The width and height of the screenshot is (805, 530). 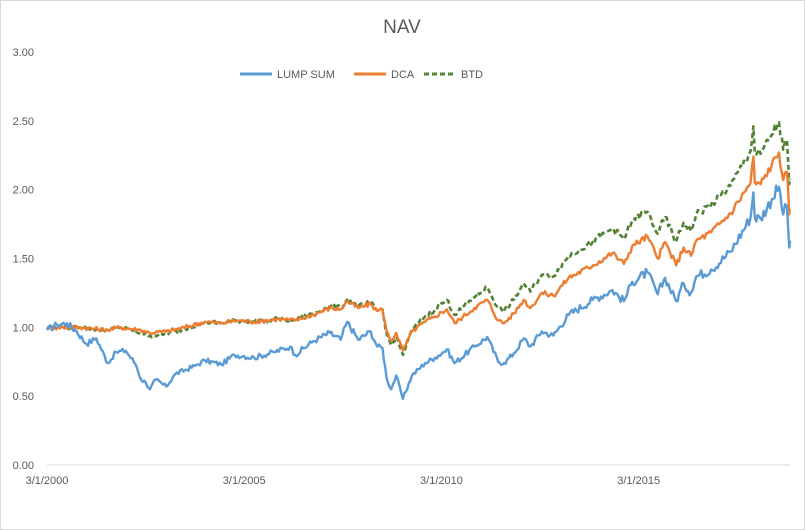 What do you see at coordinates (343, 481) in the screenshot?
I see `x-axis-ticks: 3/1/2000 3/1/2005 3/1/2010 3/1/2015` at bounding box center [343, 481].